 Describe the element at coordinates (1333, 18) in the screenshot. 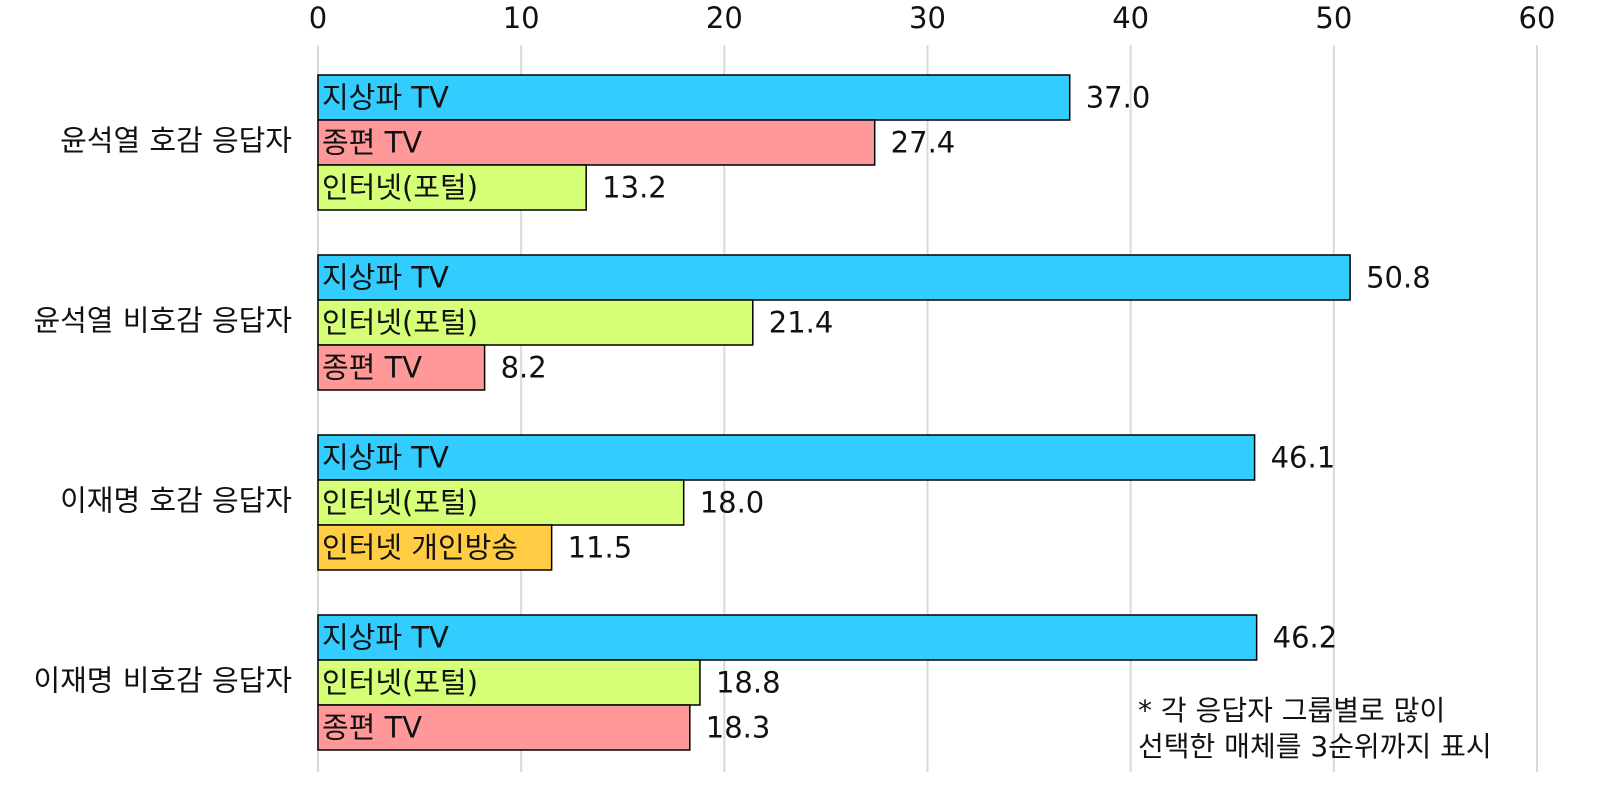

I see `x-tick-label: 50` at that location.